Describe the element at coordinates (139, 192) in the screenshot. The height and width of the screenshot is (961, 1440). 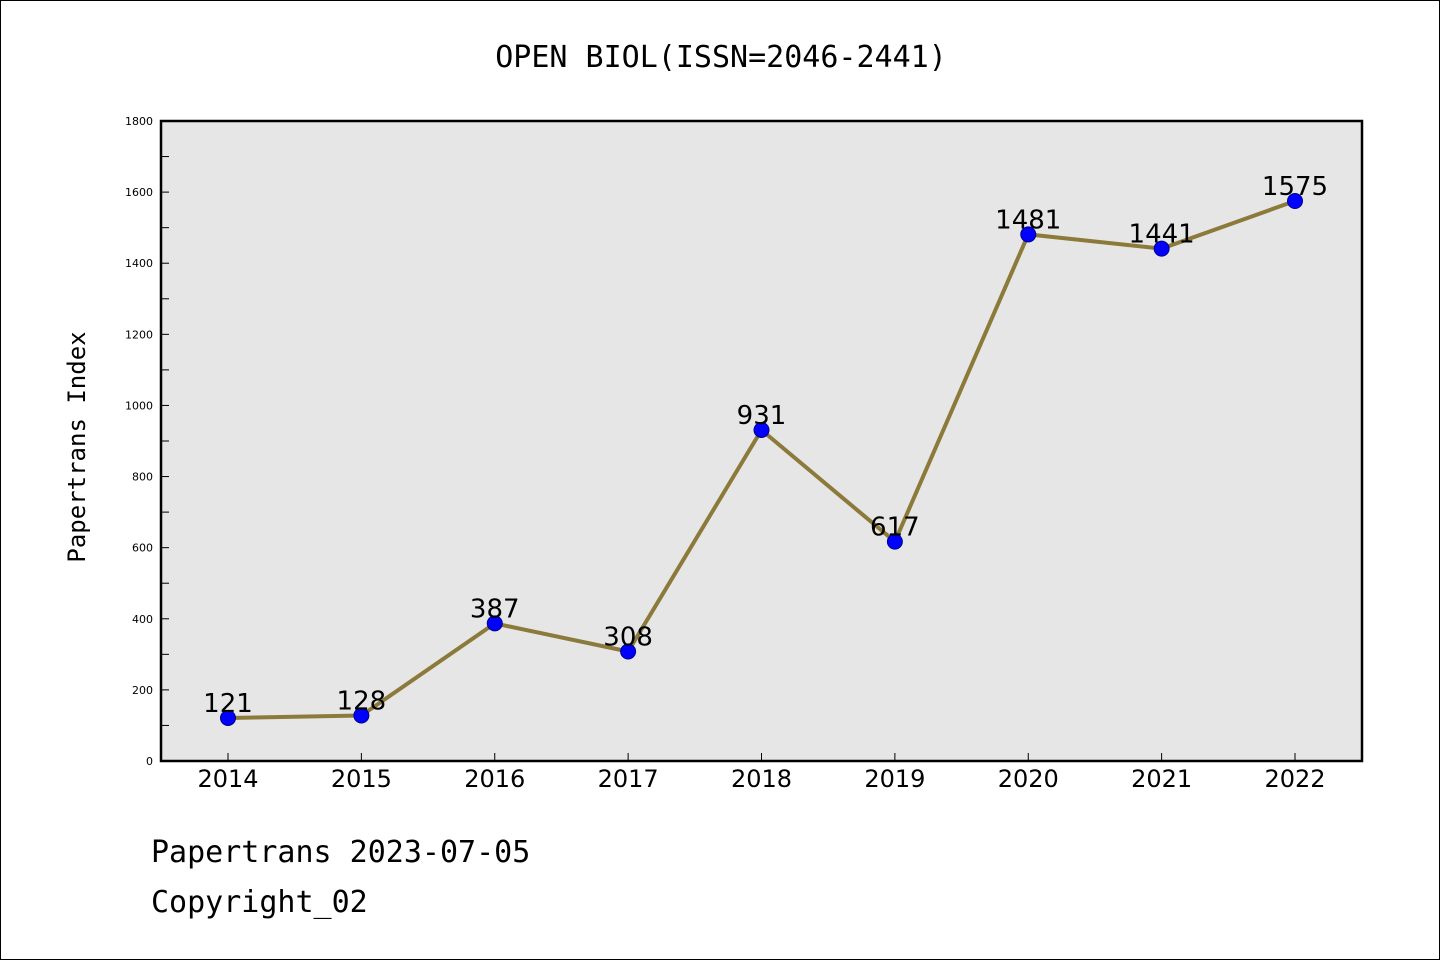
I see `y-tick-label: 1600` at that location.